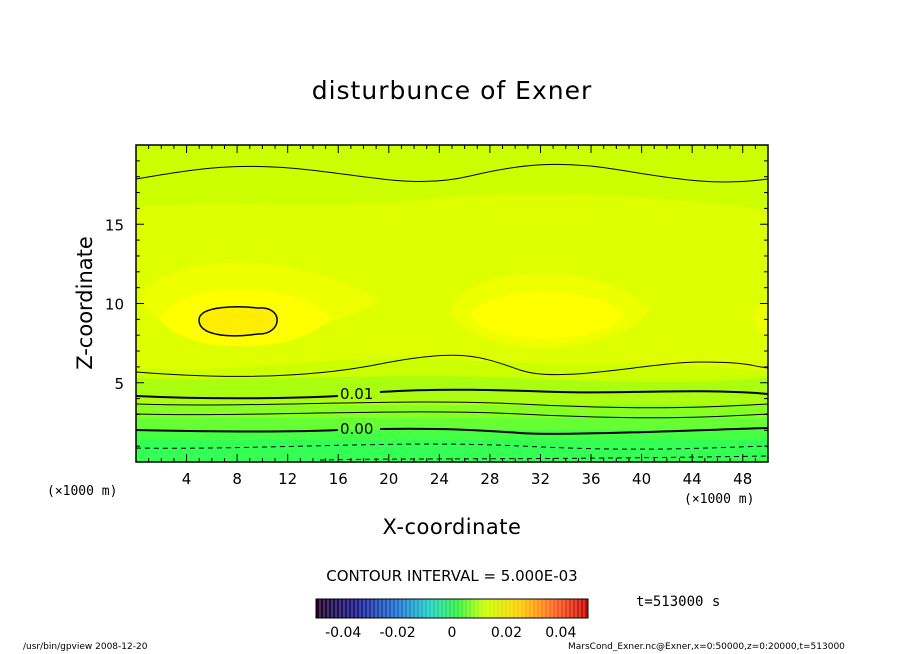 The image size is (904, 654). Describe the element at coordinates (119, 384) in the screenshot. I see `y-tick-label: 5` at that location.